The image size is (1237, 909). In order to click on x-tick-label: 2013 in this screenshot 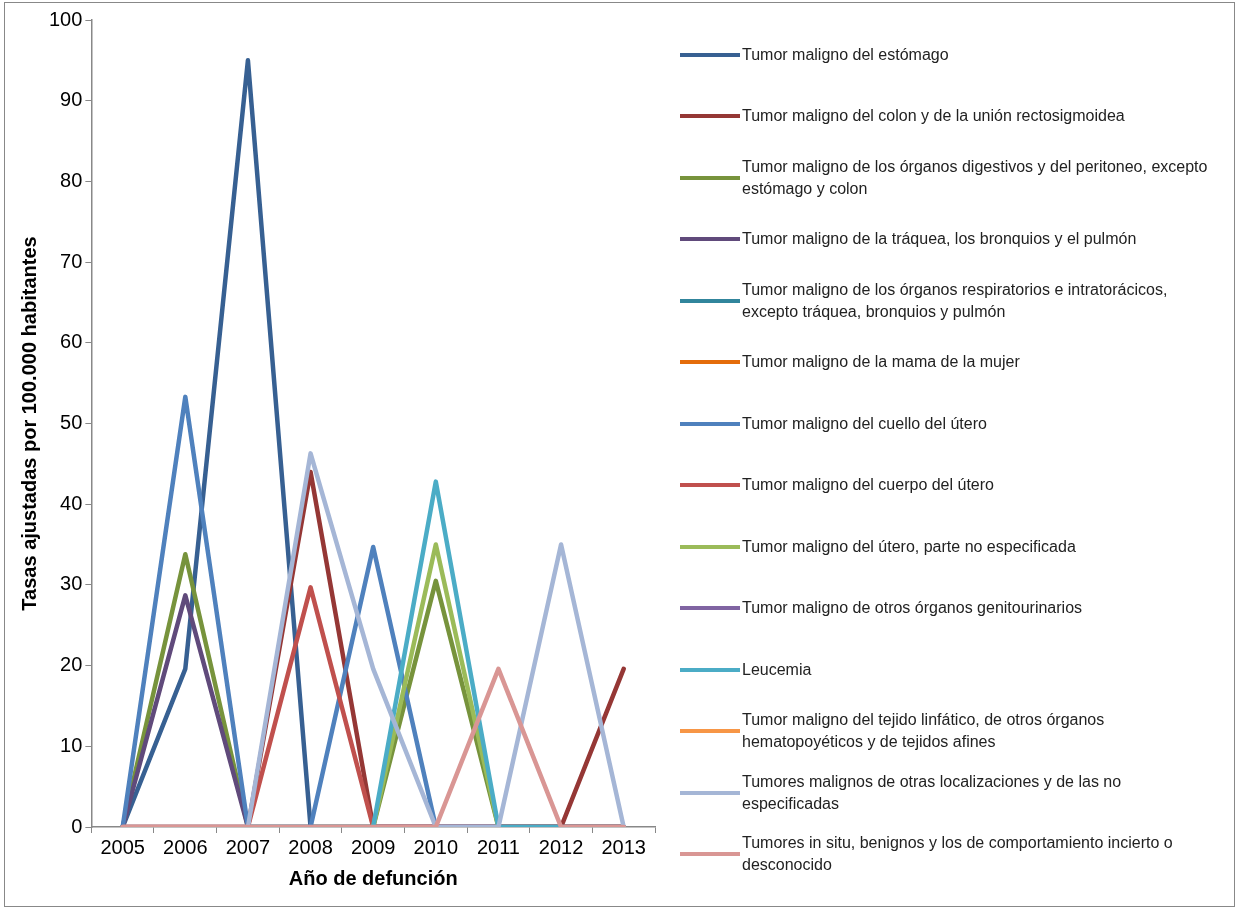, I will do `click(623, 846)`.